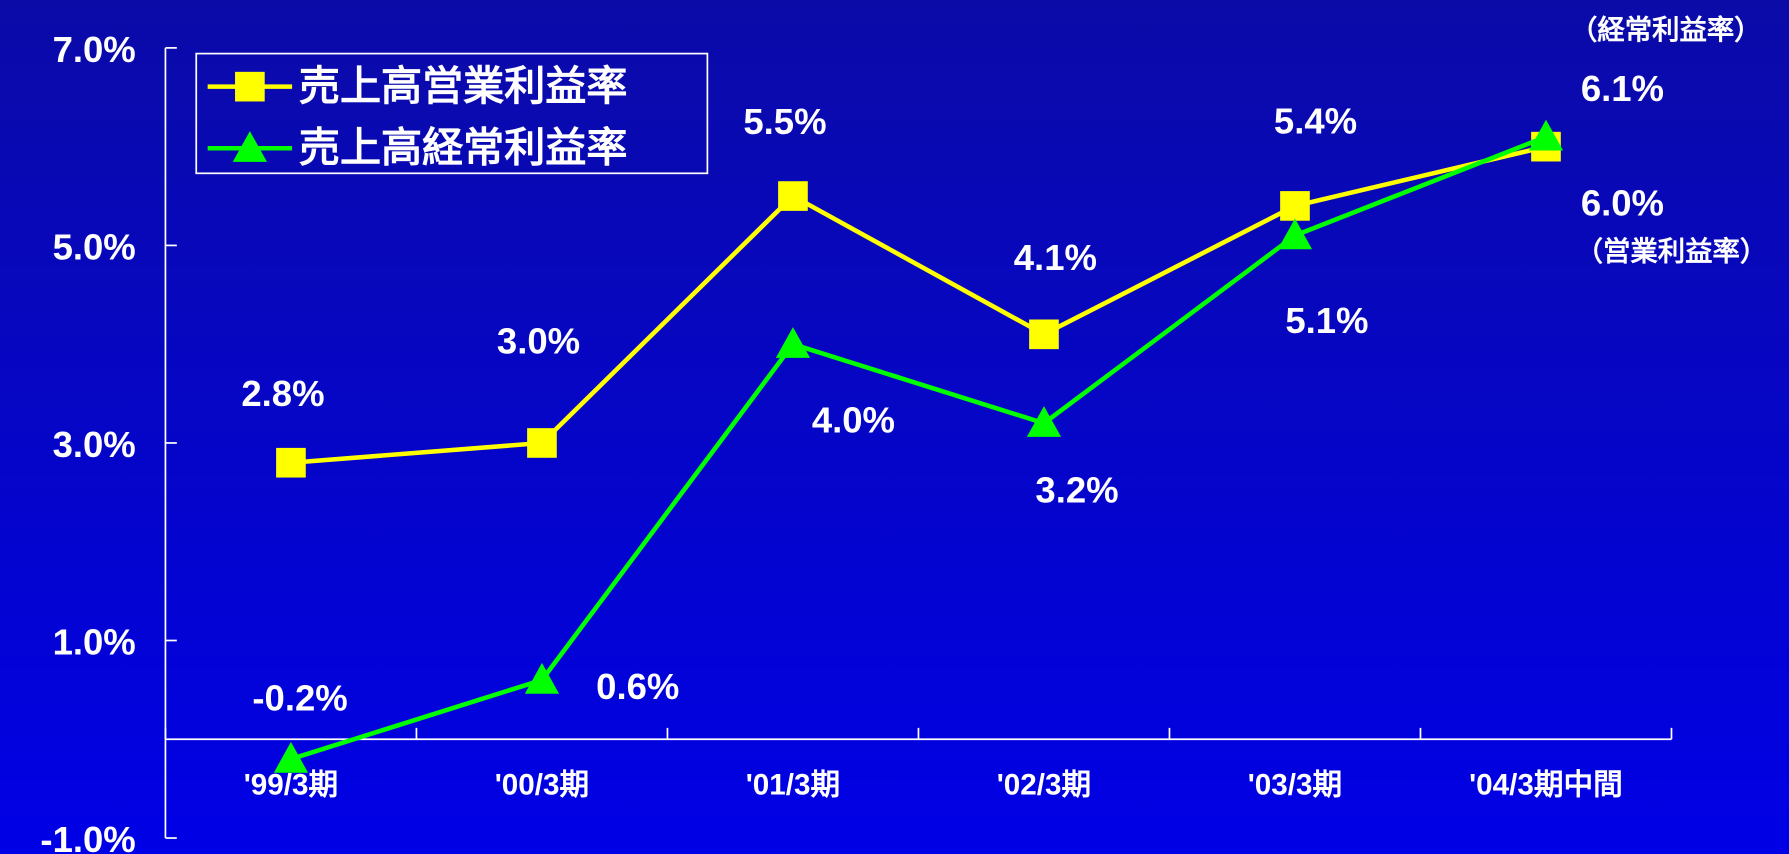  What do you see at coordinates (1672, 250) in the screenshot?
I see `annotation: （営業利益率）` at bounding box center [1672, 250].